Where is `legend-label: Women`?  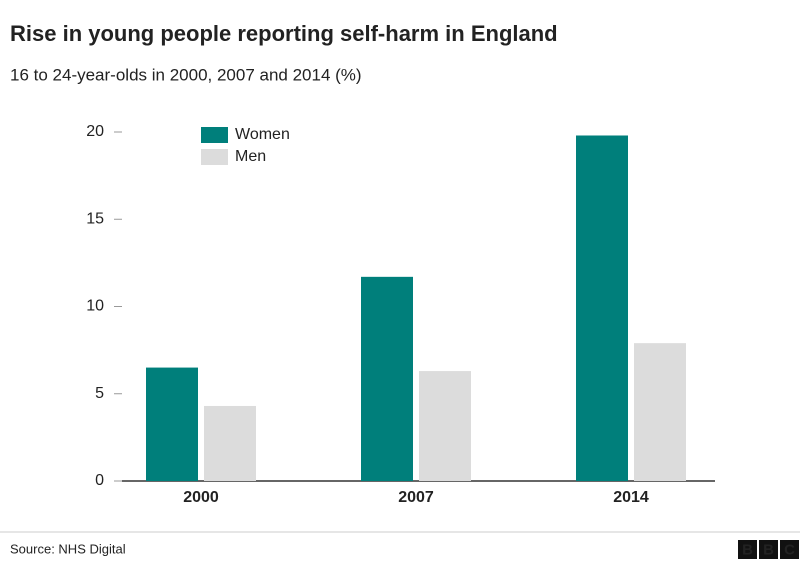
legend-label: Women is located at coordinates (262, 134).